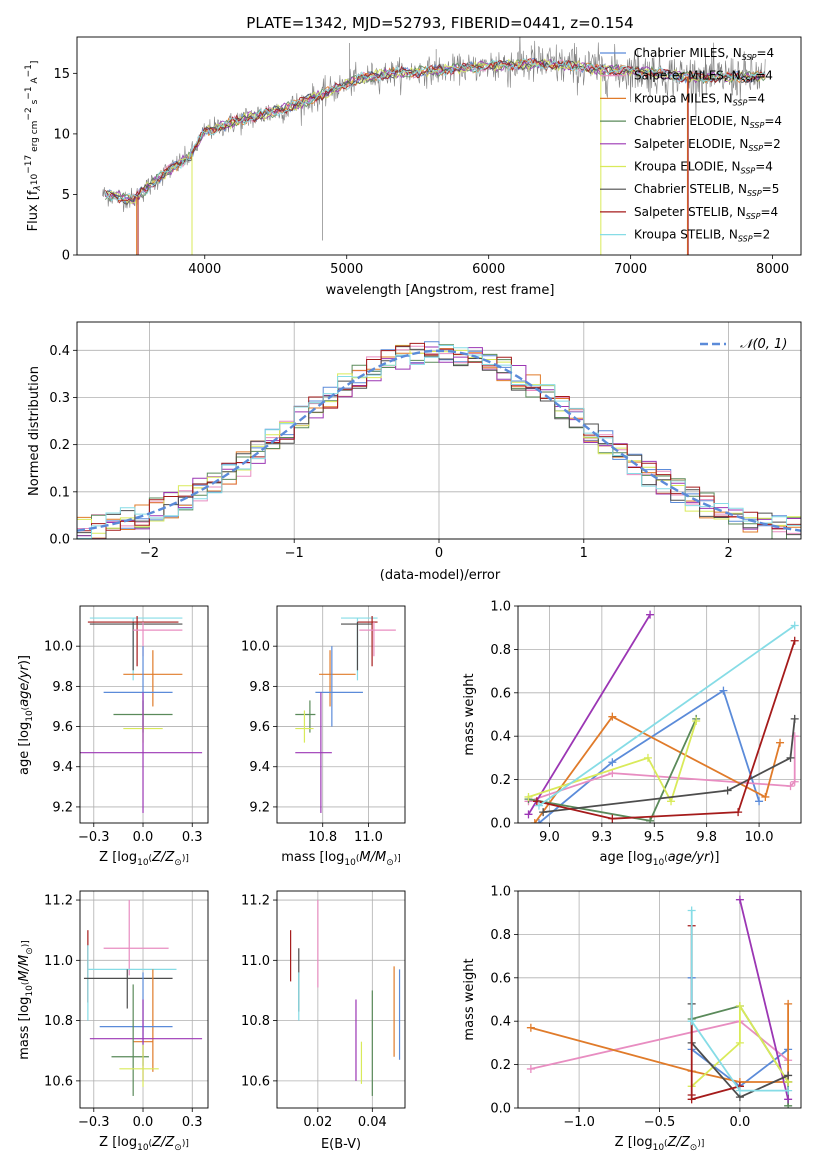 Image resolution: width=819 pixels, height=1170 pixels. I want to click on spectrum-xlabel: wavelength [Angstrom, rest frame], so click(440, 290).